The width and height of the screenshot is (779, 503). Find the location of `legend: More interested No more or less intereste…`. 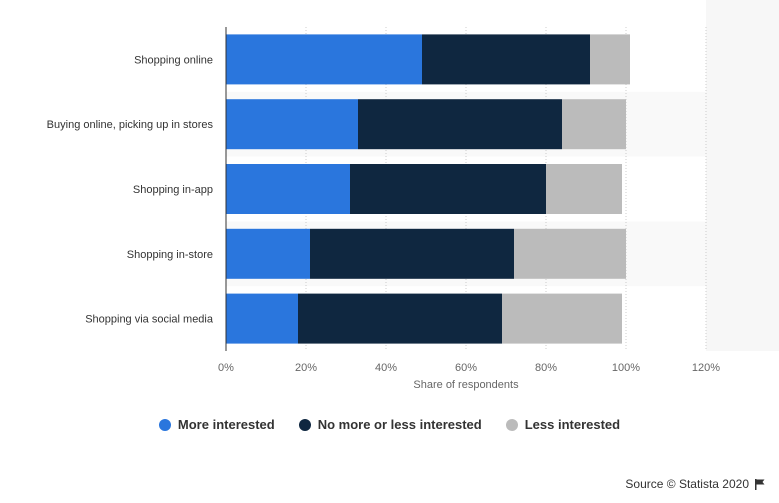

legend: More interested No more or less intereste… is located at coordinates (389, 424).